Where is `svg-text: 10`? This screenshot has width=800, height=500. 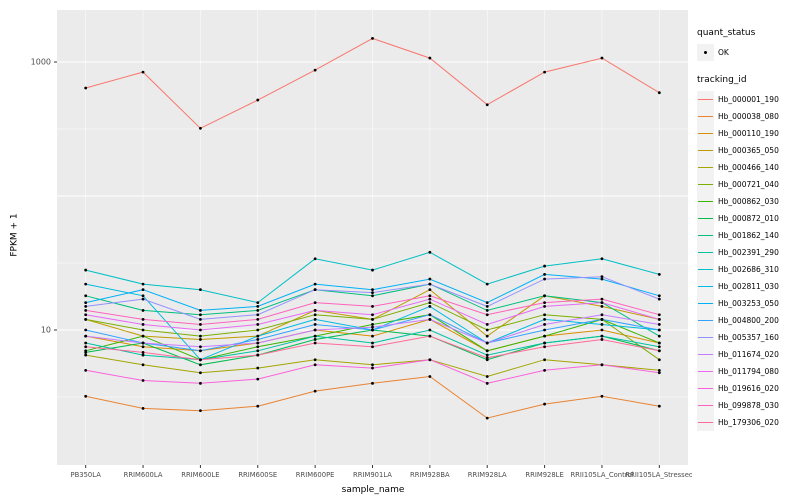 svg-text: 10 is located at coordinates (46, 330).